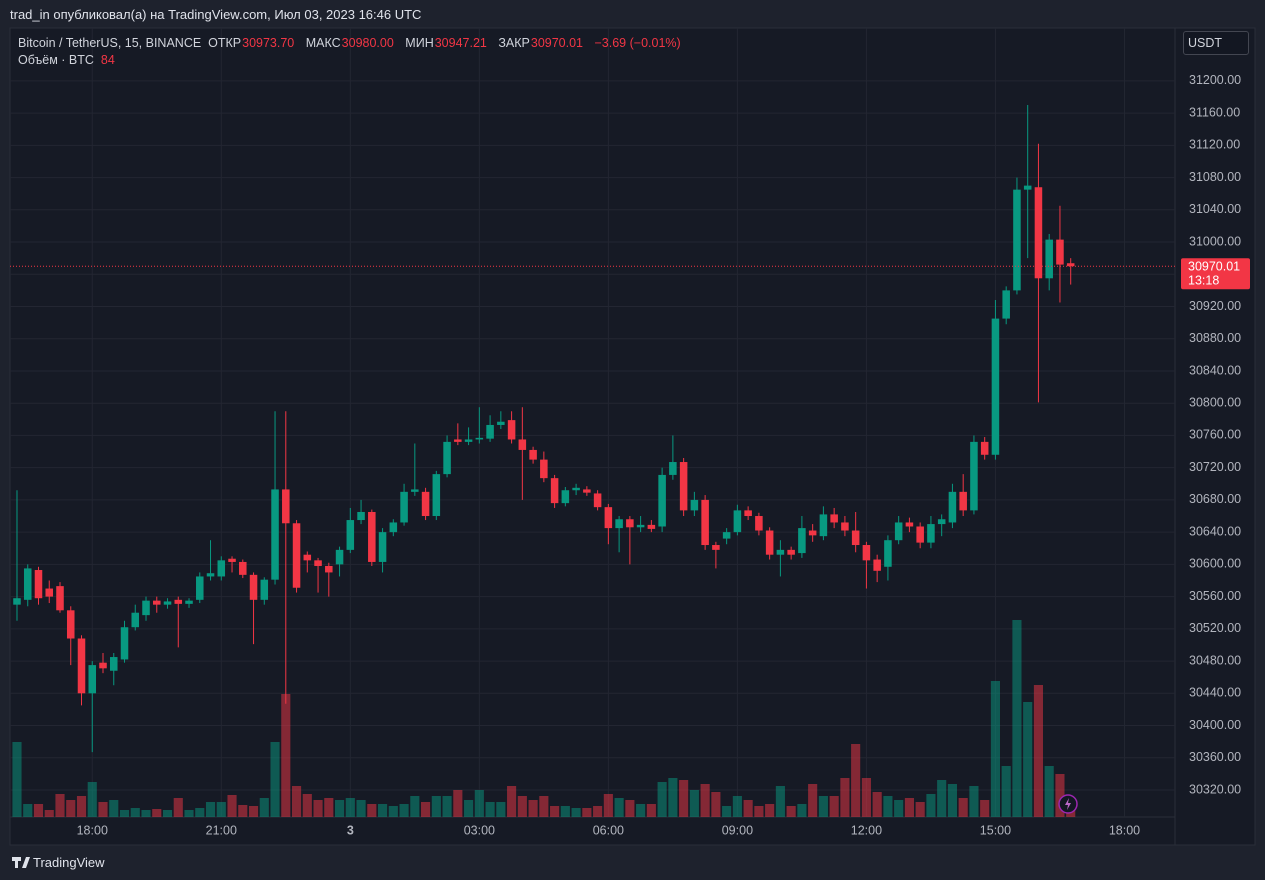 The height and width of the screenshot is (880, 1265). Describe the element at coordinates (1215, 402) in the screenshot. I see `y-tick-label: 30800.00` at that location.